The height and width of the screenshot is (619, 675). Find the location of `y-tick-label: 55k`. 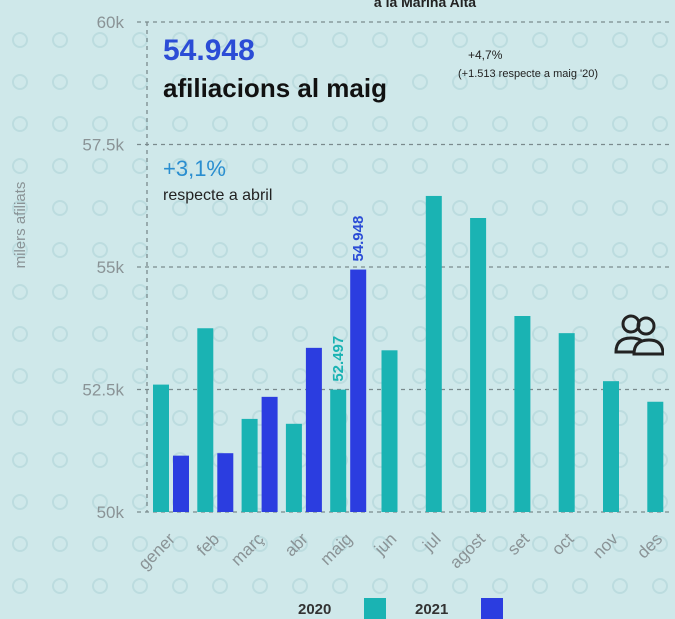

y-tick-label: 55k is located at coordinates (111, 267).